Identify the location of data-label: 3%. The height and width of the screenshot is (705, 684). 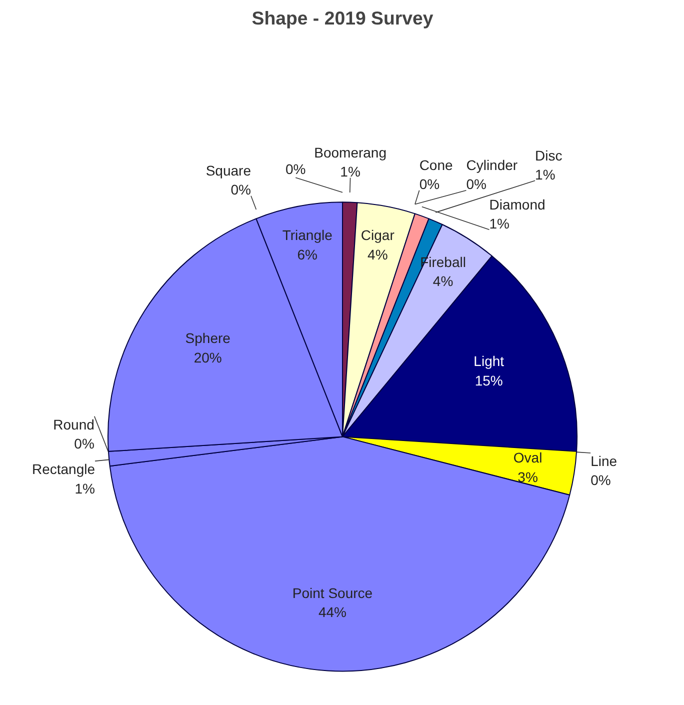
(528, 476).